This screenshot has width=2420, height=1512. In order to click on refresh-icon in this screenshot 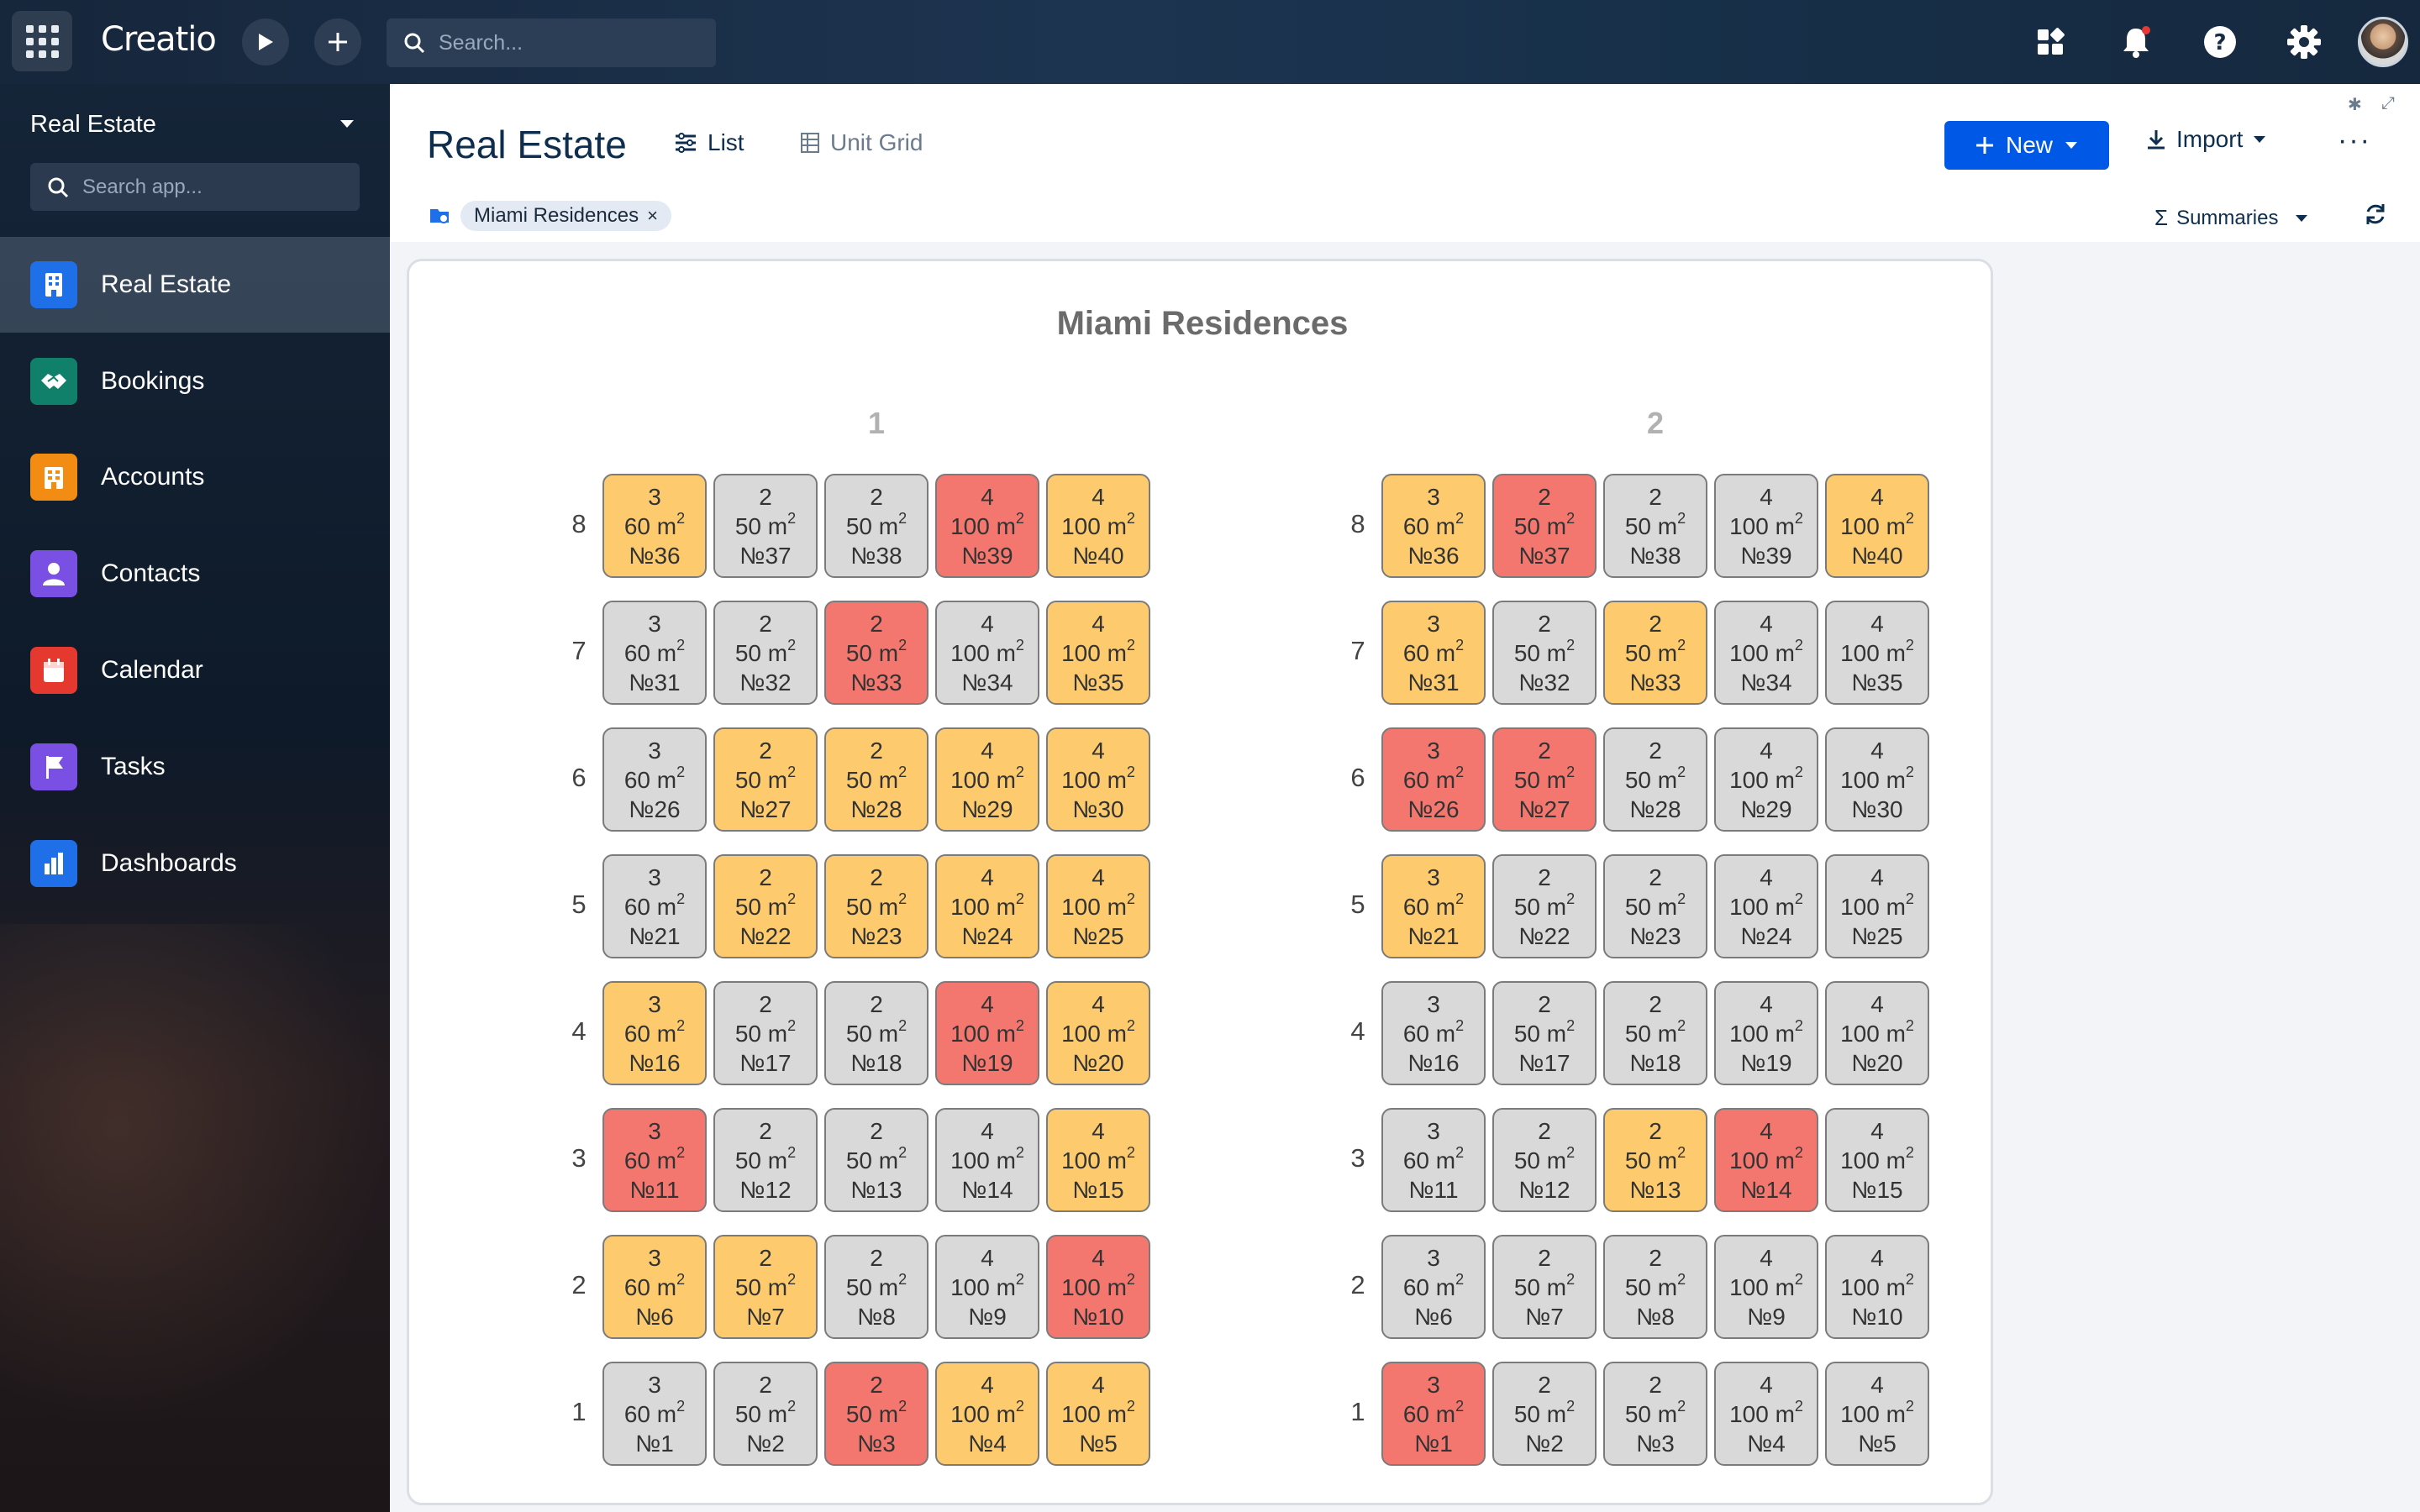, I will do `click(2375, 214)`.